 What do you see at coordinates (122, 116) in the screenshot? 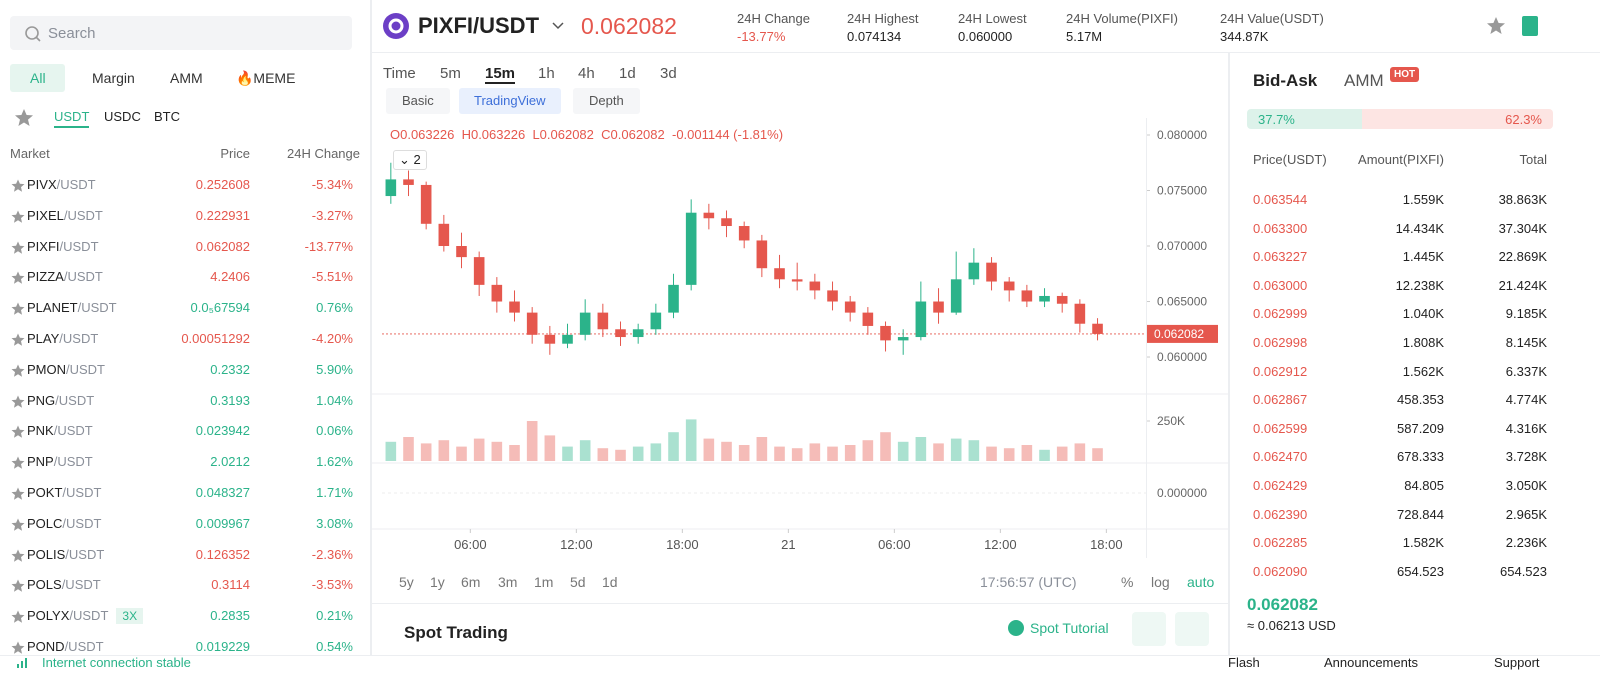
I see `quote-tab: USDC` at bounding box center [122, 116].